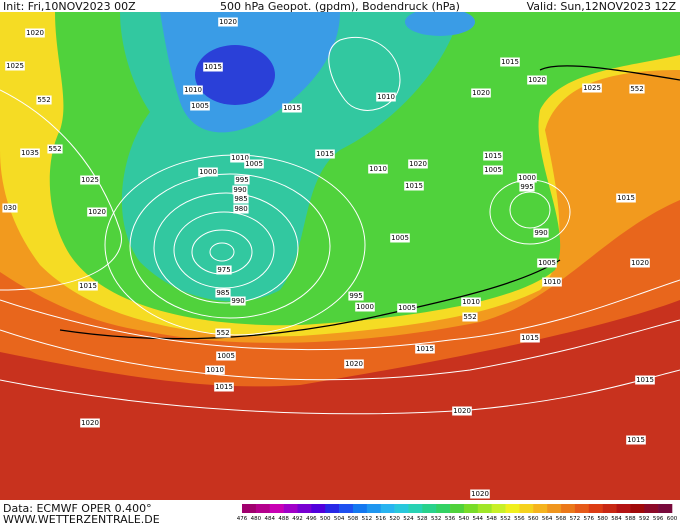 The height and width of the screenshot is (525, 680). I want to click on legend-level: 480, so click(256, 519).